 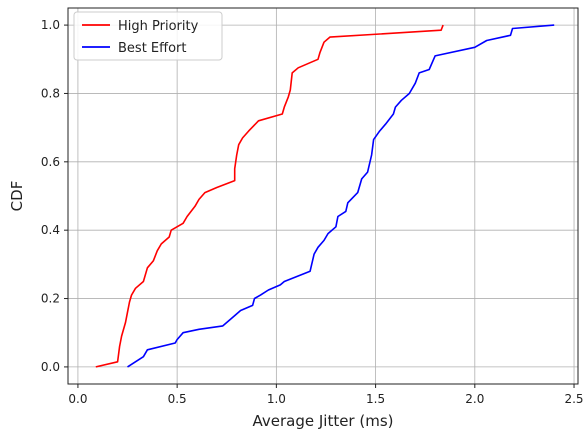 I want to click on y-tick-label: 0.6, so click(x=50, y=162).